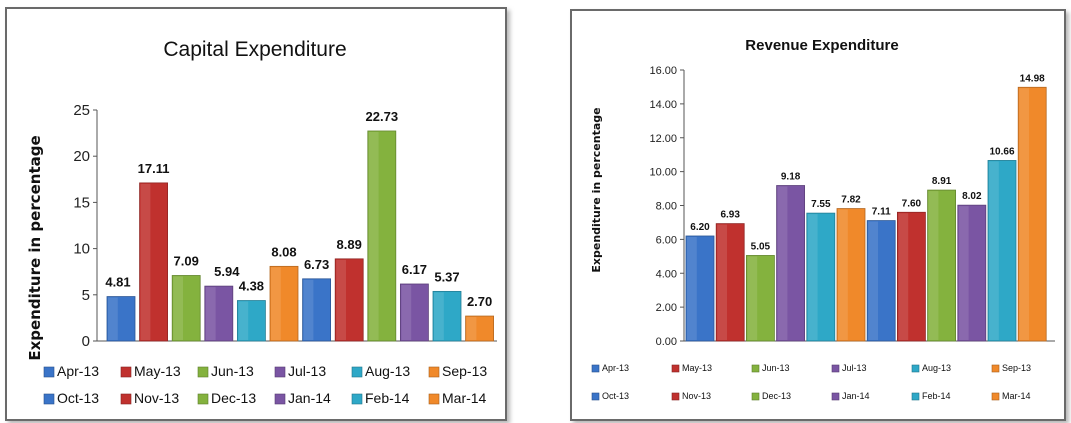  What do you see at coordinates (972, 196) in the screenshot?
I see `data-label: 8.02` at bounding box center [972, 196].